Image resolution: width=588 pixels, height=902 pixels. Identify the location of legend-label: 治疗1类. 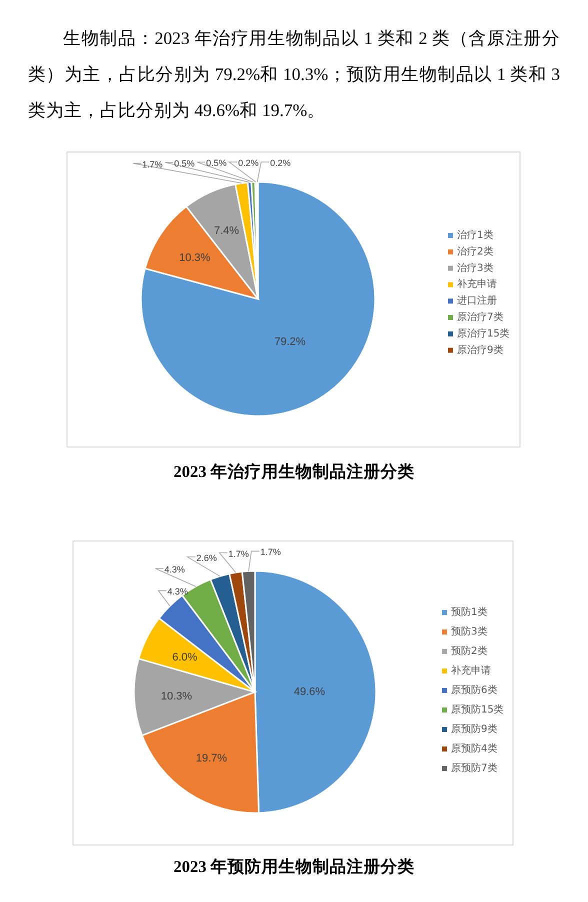
(475, 235).